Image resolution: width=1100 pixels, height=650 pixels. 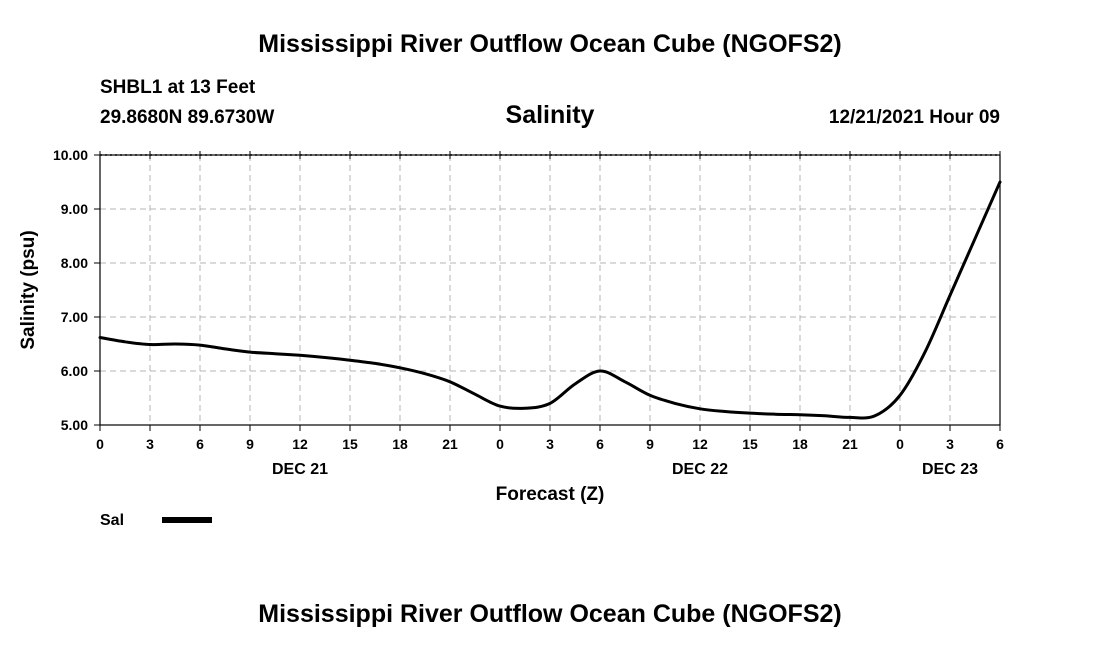 I want to click on y-tick-label: 10.00, so click(x=70, y=155).